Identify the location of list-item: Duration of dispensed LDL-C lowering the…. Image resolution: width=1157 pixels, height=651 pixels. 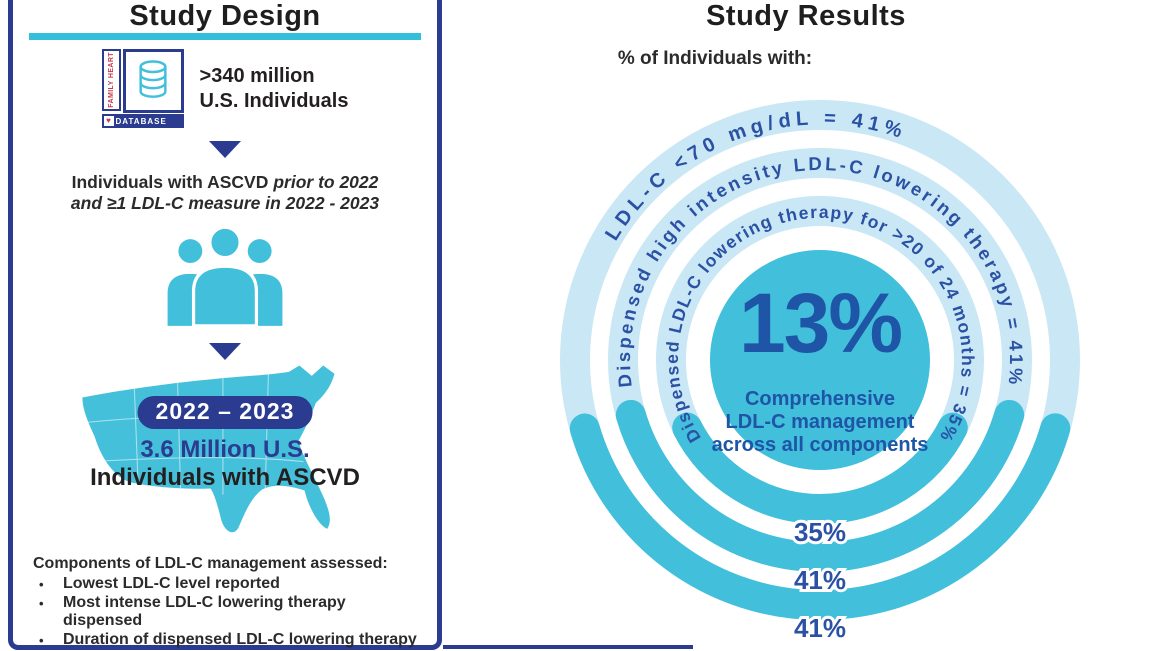
(228, 640).